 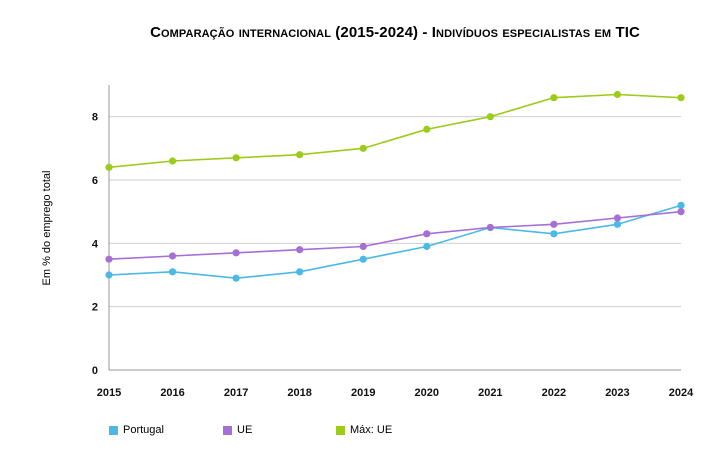 I want to click on legend-label-ue: UE, so click(x=245, y=430).